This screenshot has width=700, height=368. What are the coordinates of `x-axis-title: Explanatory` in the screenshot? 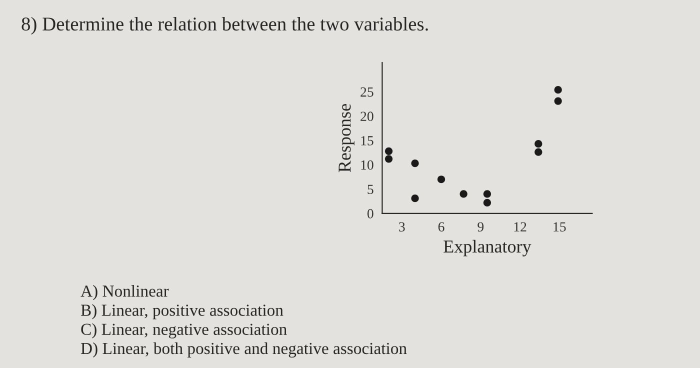 It's located at (488, 248).